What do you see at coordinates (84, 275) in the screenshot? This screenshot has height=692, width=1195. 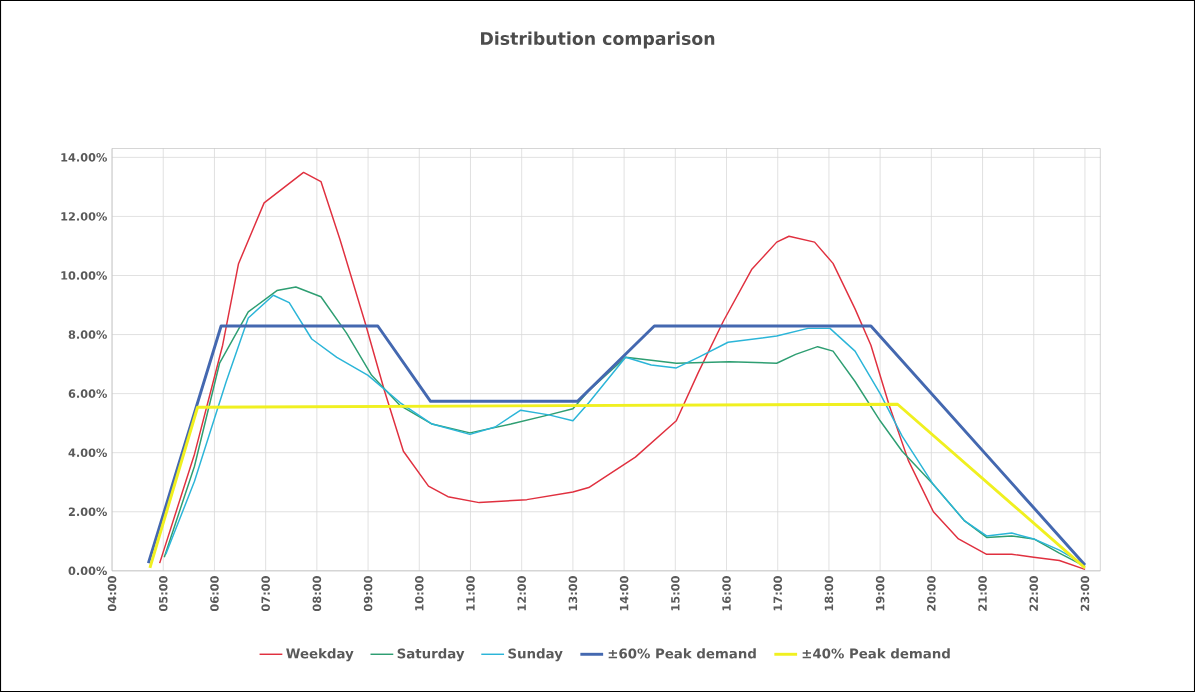 I see `y-tick-label: 10.00%` at bounding box center [84, 275].